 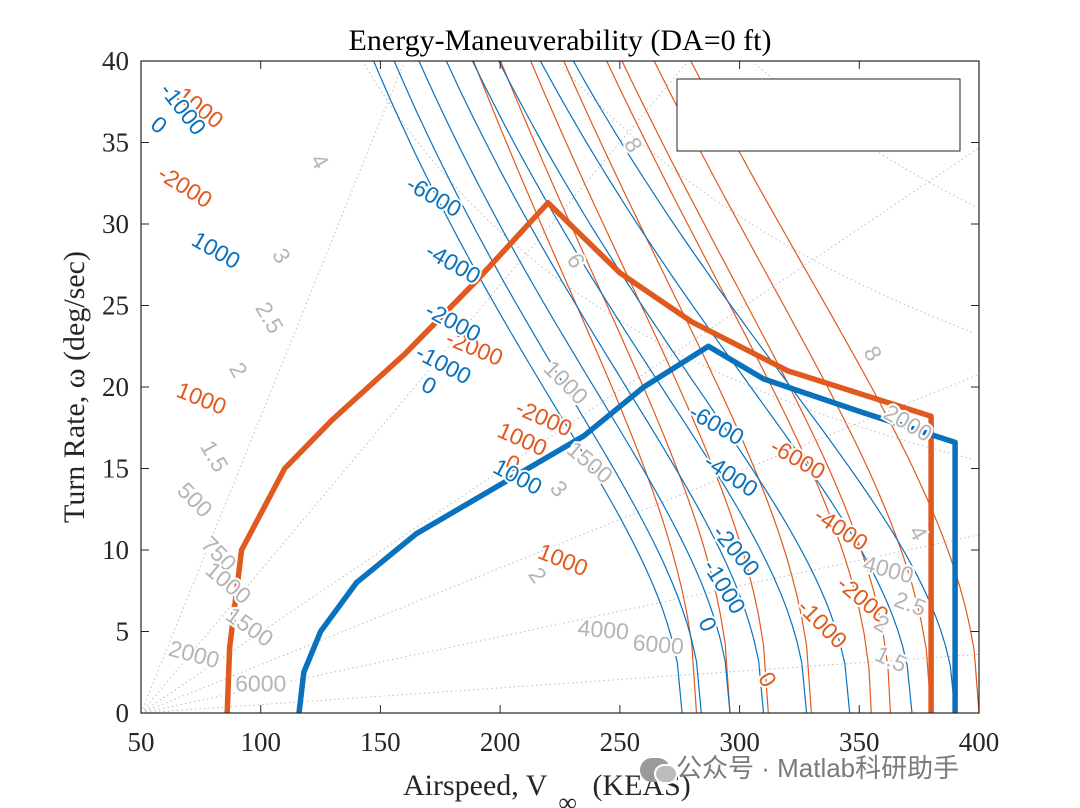 I want to click on y-tick-label-8: 40, so click(x=115, y=61).